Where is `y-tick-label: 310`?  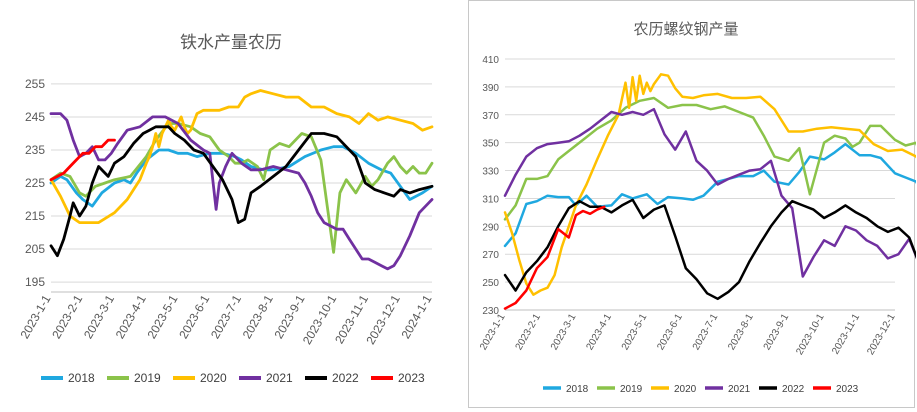 y-tick-label: 310 is located at coordinates (490, 199).